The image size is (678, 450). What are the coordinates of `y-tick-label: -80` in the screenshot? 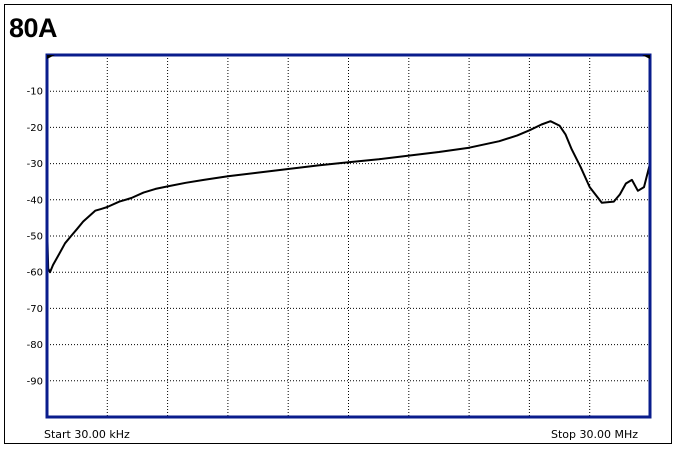 It's located at (35, 345).